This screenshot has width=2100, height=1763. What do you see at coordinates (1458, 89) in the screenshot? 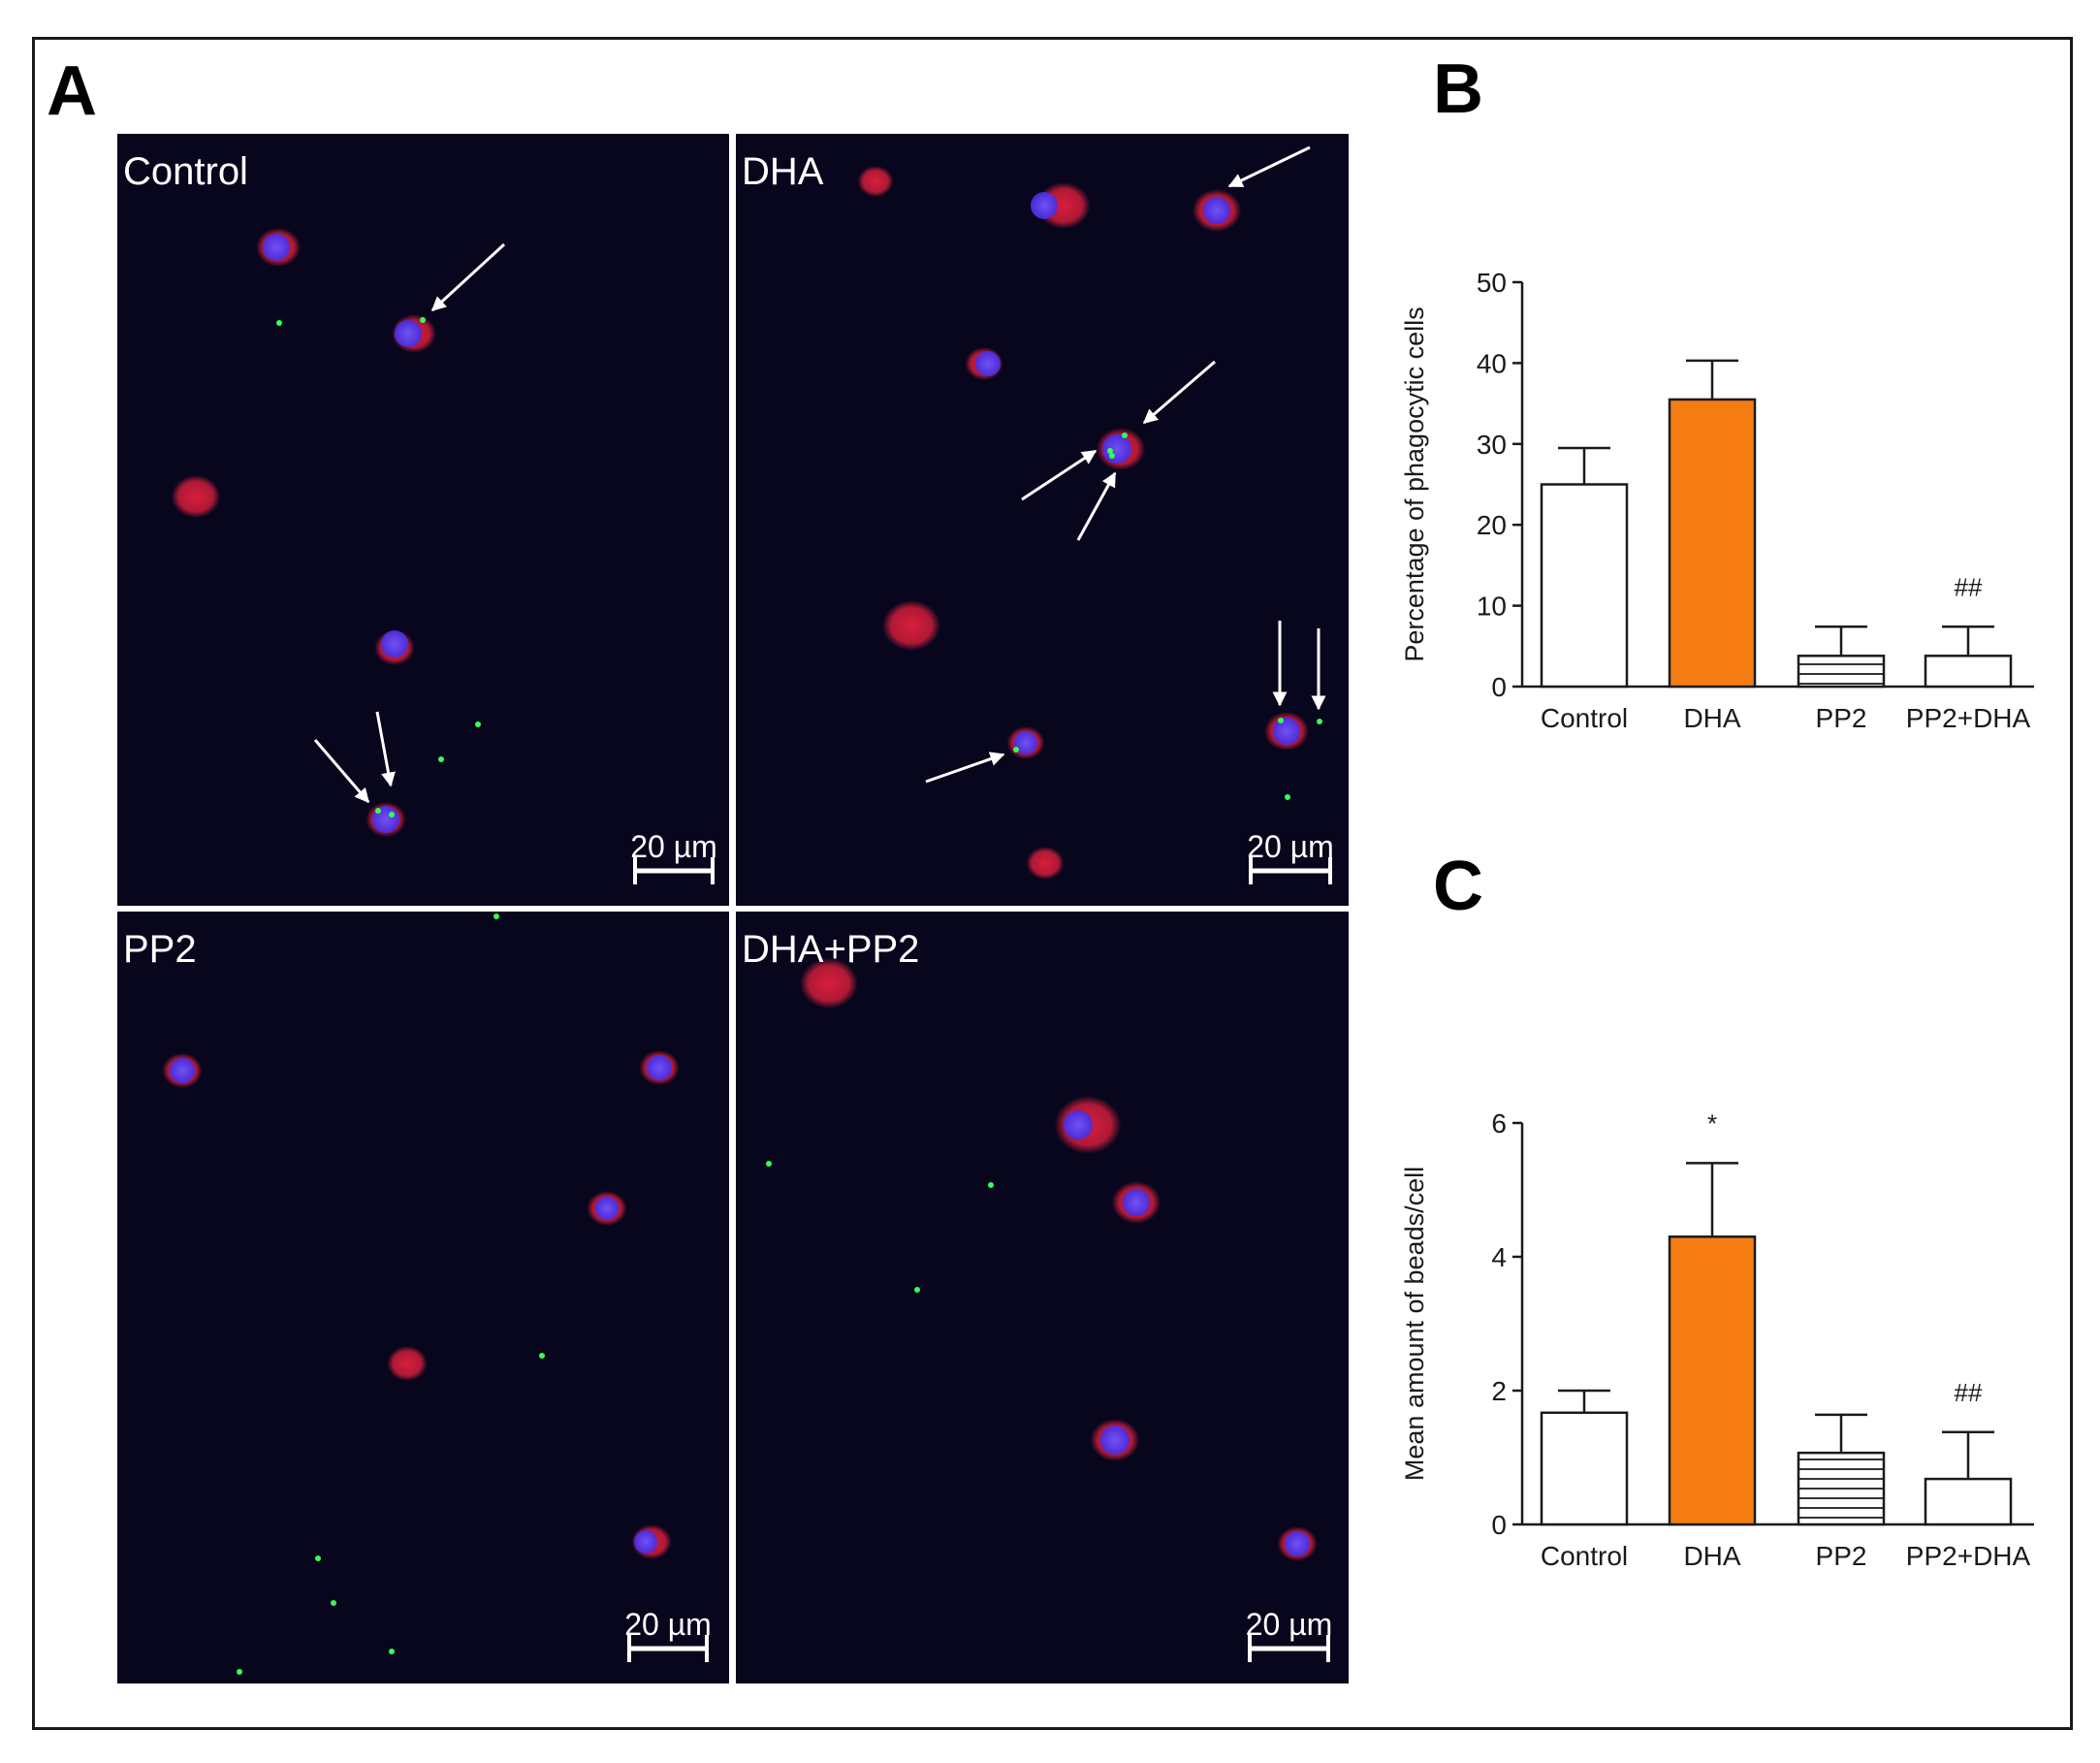
I see `panel-label-b: B` at bounding box center [1458, 89].